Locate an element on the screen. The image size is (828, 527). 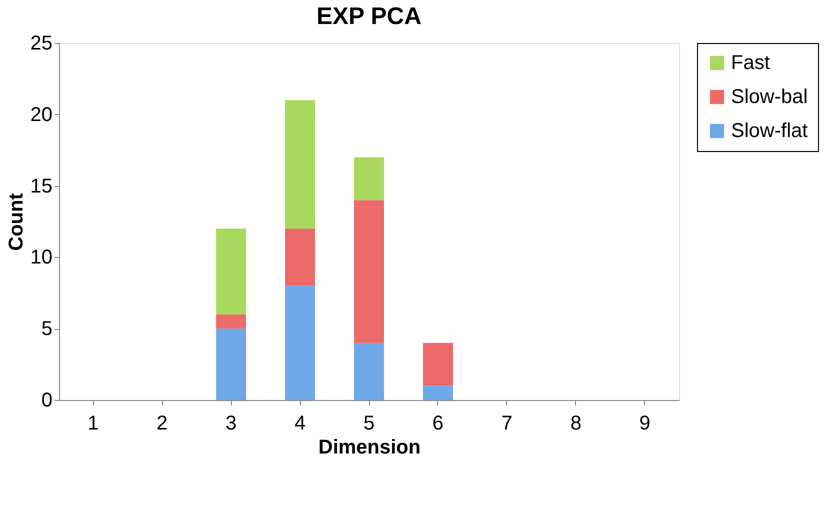
x-tick-label: 7 is located at coordinates (506, 423).